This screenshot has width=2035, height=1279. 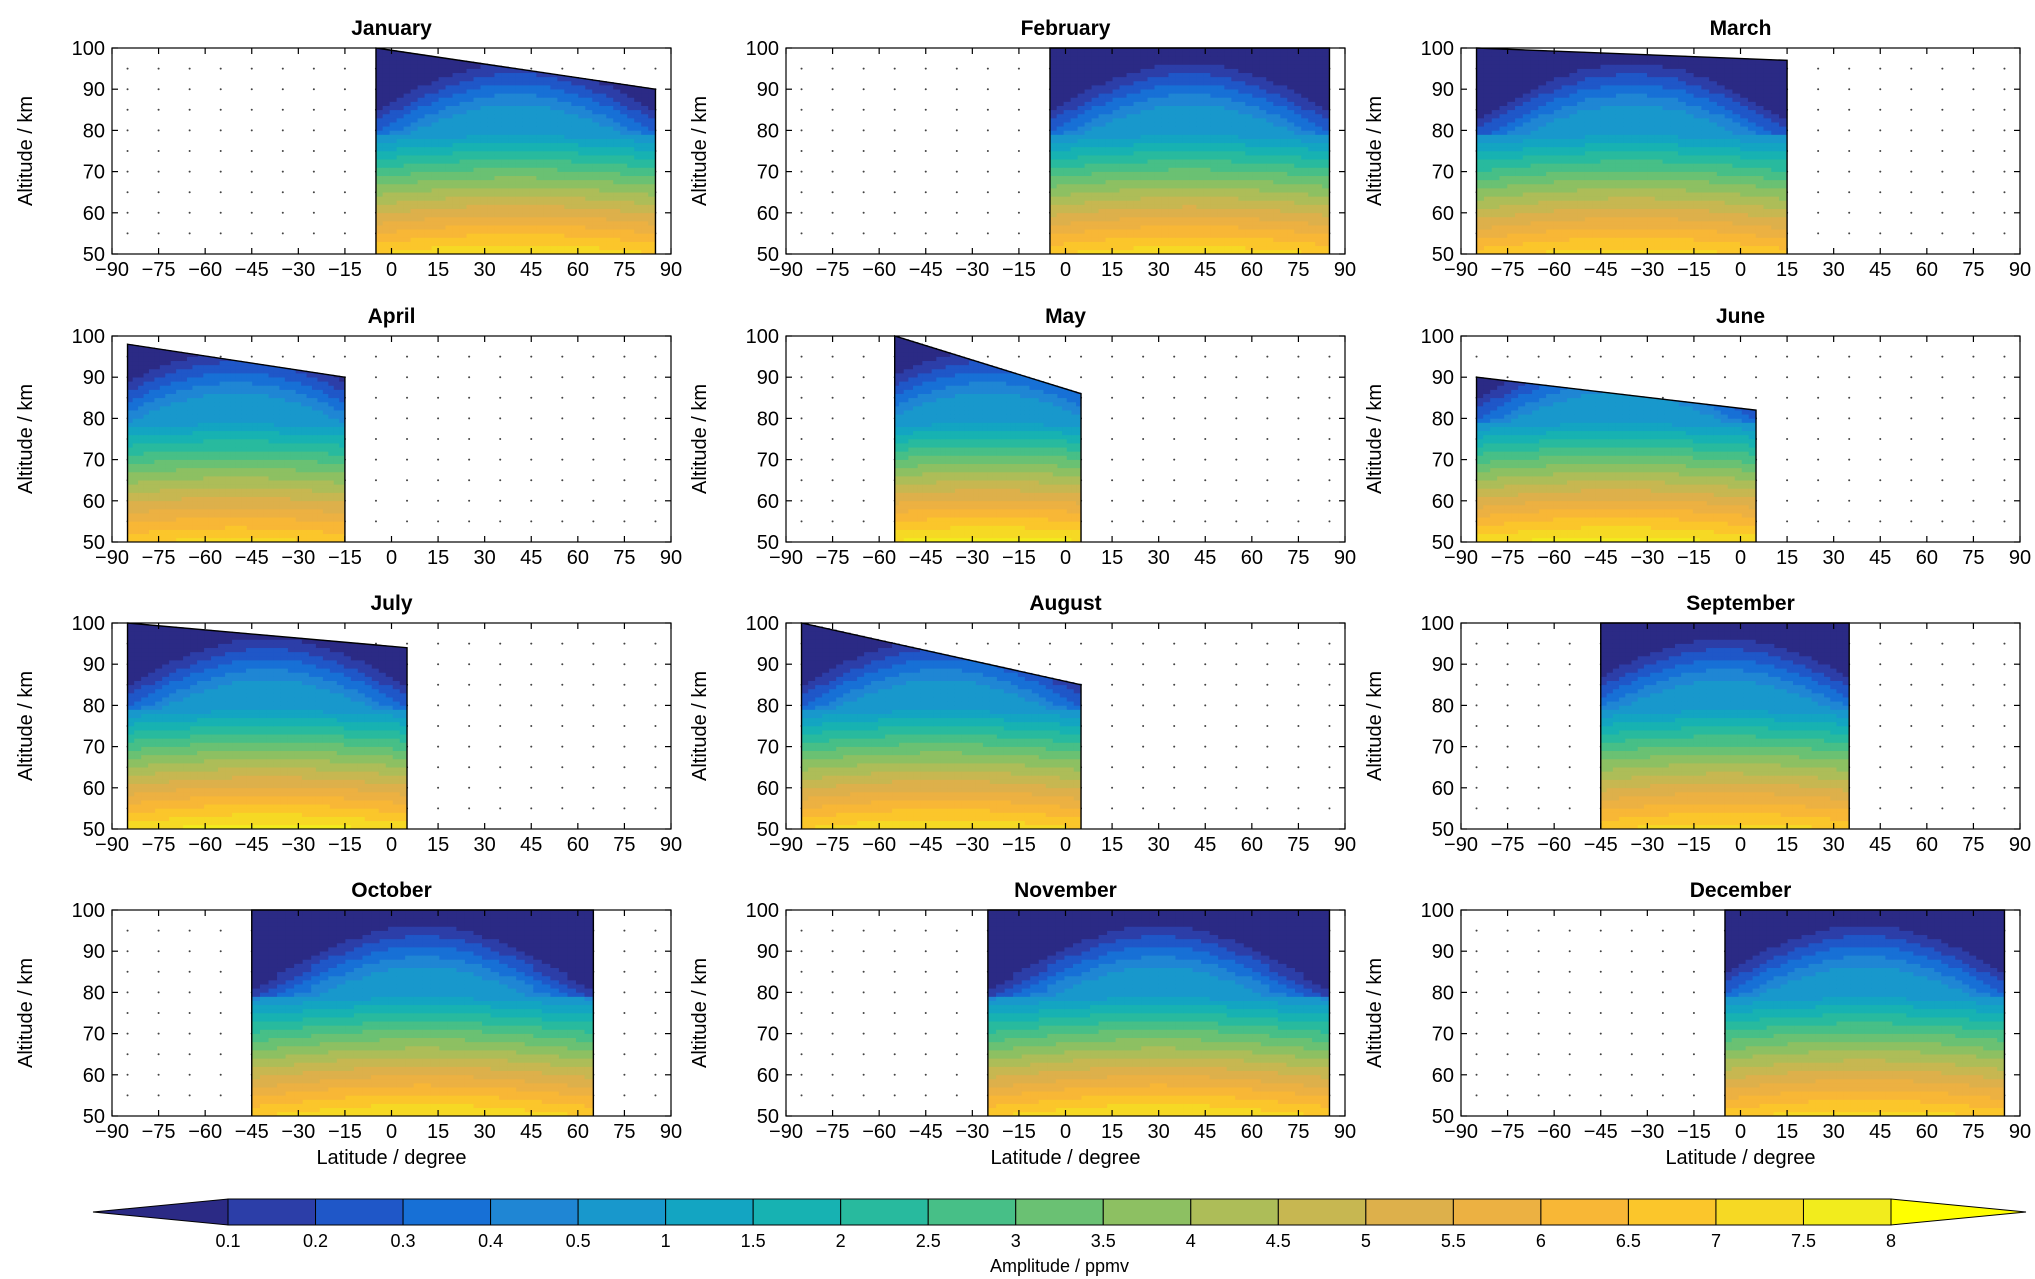 I want to click on colorbar-tick-label: 8, so click(x=1891, y=1241).